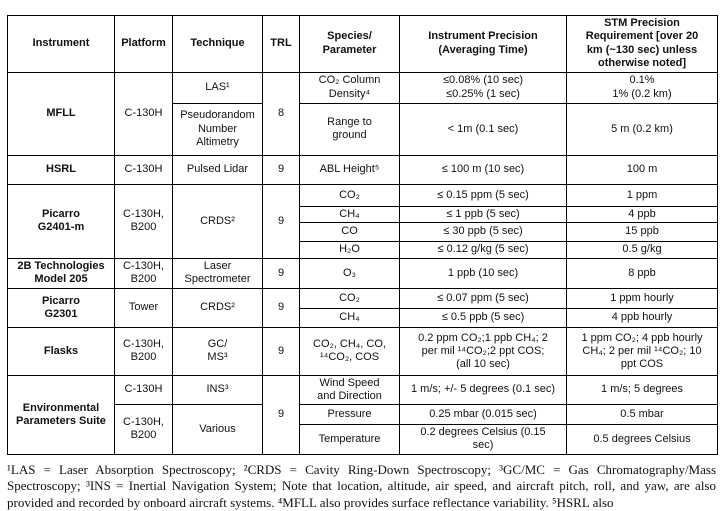  What do you see at coordinates (483, 249) in the screenshot?
I see `table-cell: ≤ 0.12 g/kg (5 sec)` at bounding box center [483, 249].